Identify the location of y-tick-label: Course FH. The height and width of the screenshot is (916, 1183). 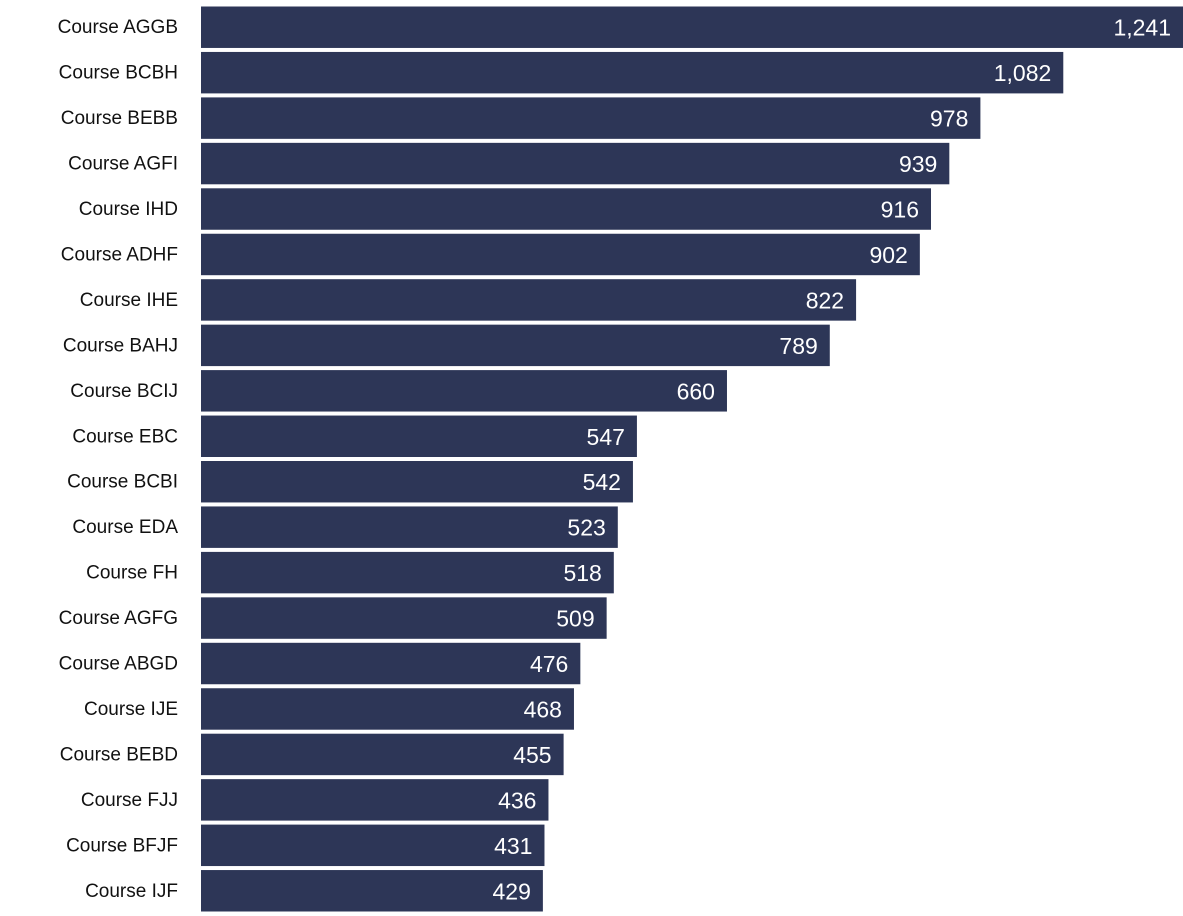
(132, 573).